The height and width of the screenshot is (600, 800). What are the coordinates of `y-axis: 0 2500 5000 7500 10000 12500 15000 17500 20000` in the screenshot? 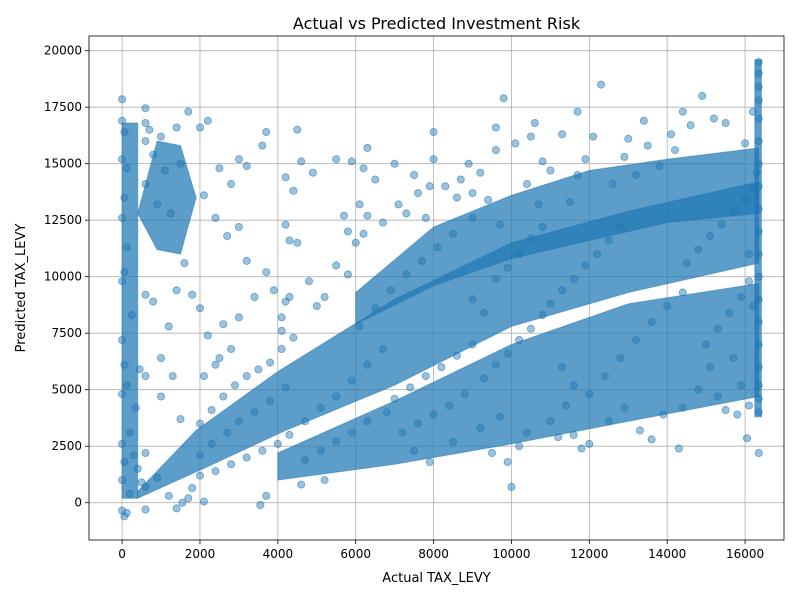 It's located at (66, 277).